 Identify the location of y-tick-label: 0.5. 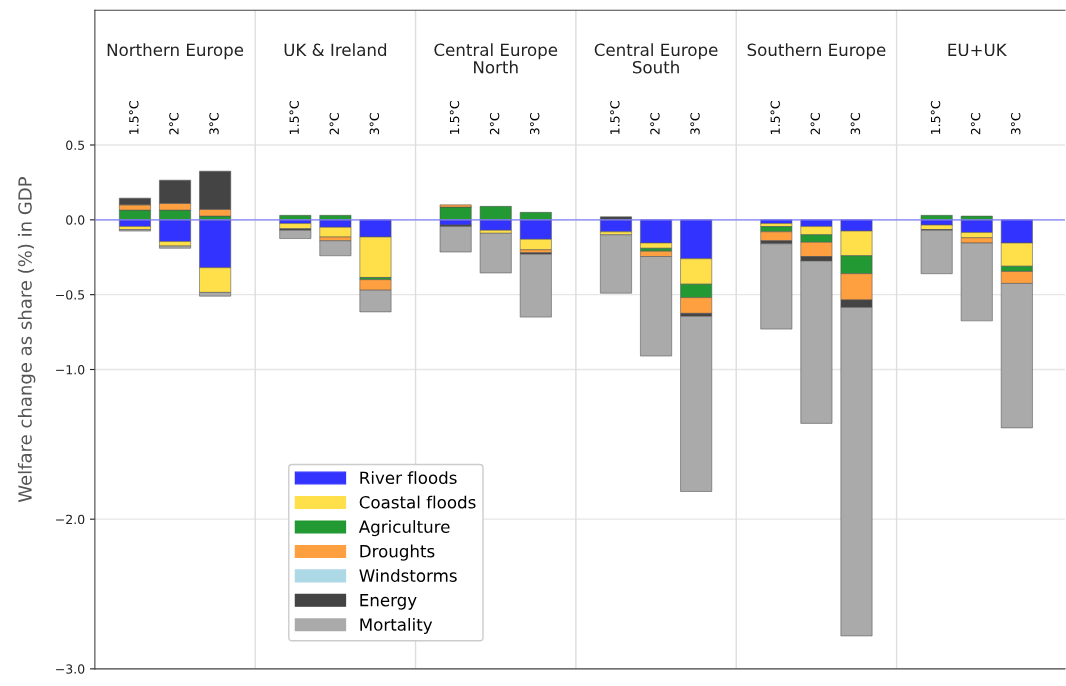
(75, 145).